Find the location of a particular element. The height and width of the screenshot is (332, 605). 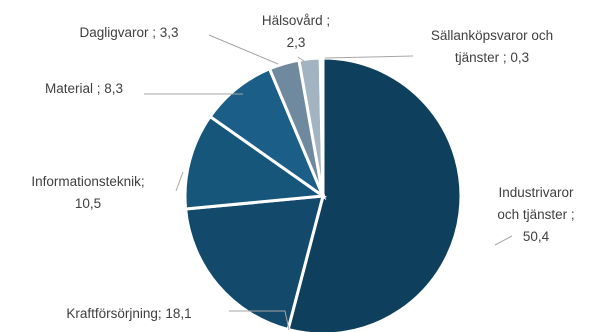

slice-label-2: Kraftförsörjning; 18,1 is located at coordinates (128, 313).